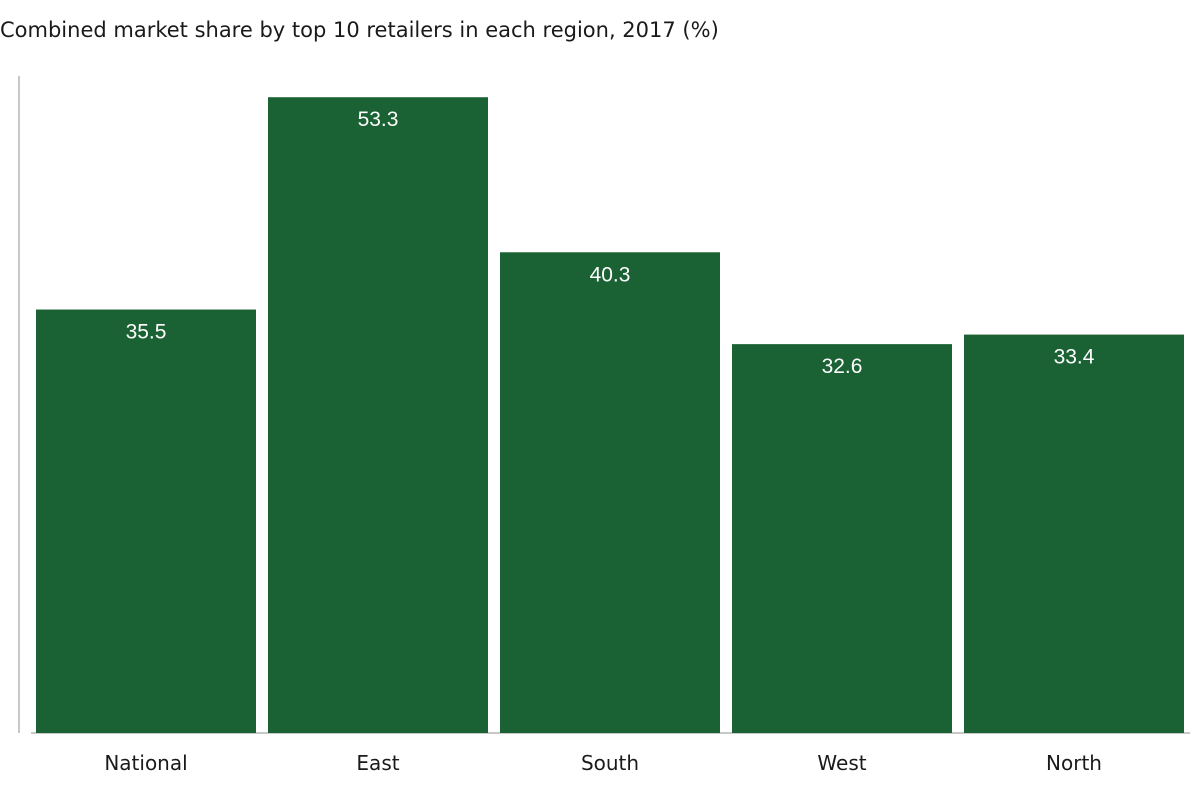  I want to click on x-tick-label-east: East, so click(377, 763).